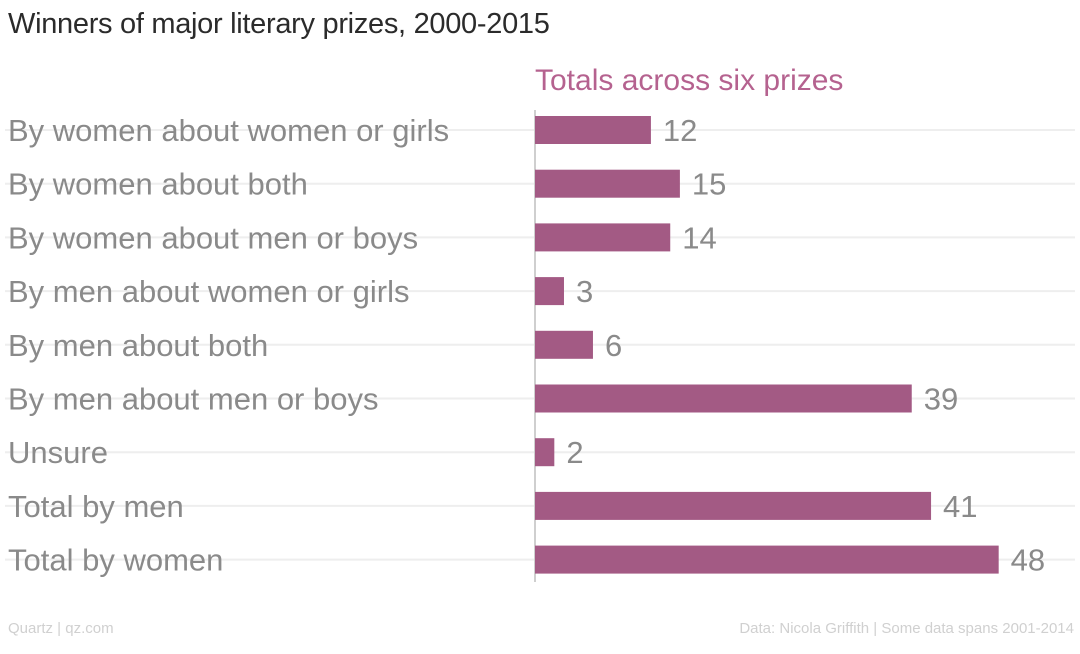 This screenshot has width=1080, height=654. What do you see at coordinates (158, 184) in the screenshot?
I see `category-label: By women about both` at bounding box center [158, 184].